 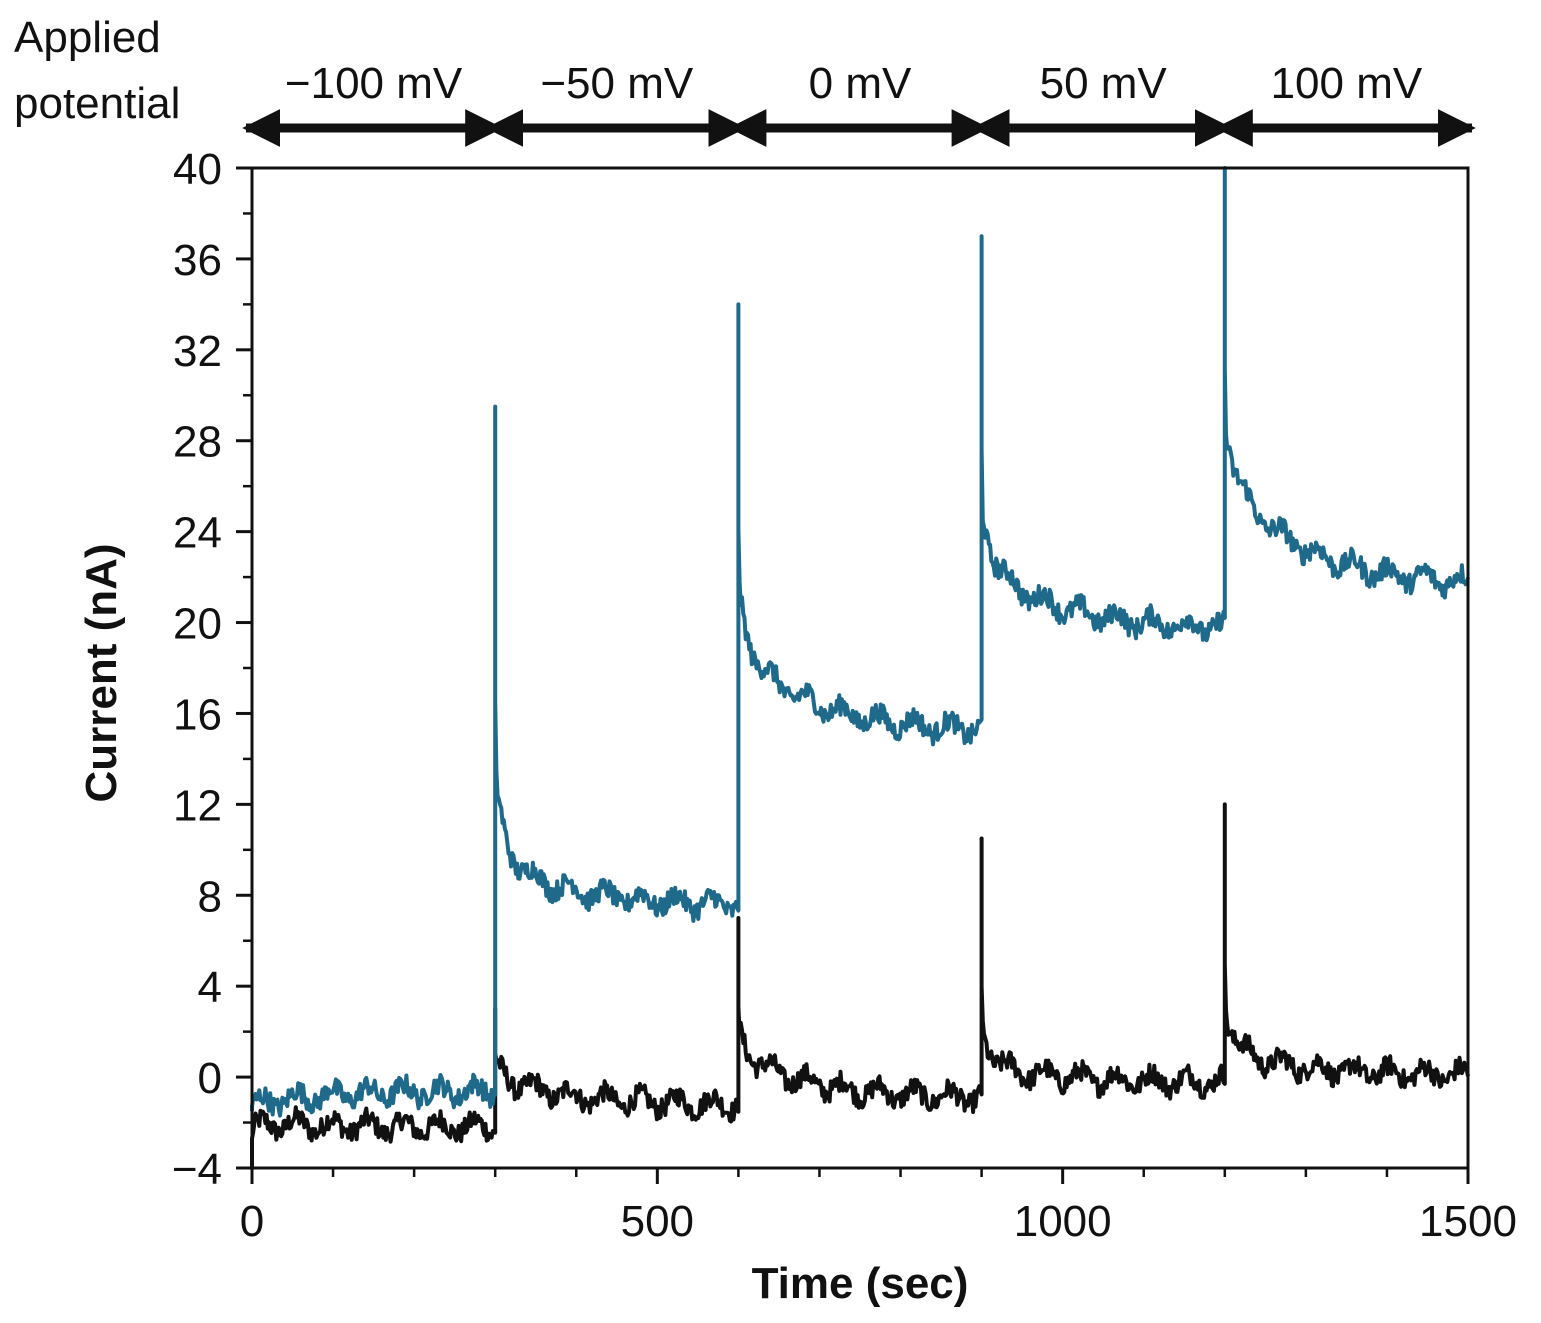 I want to click on applied-potential-title: Applied potential, so click(x=97, y=70).